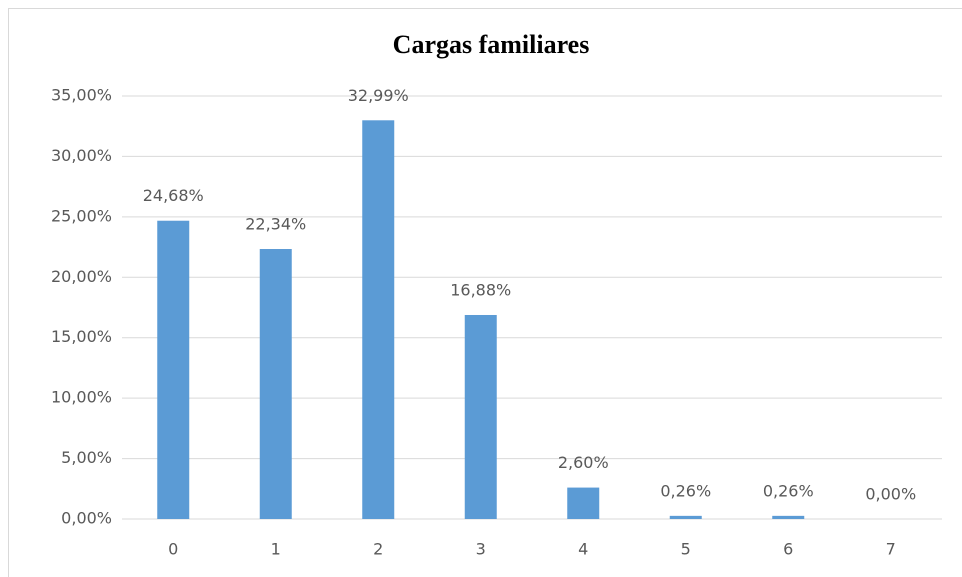  Describe the element at coordinates (81, 276) in the screenshot. I see `y-tick-label: 20,00%` at that location.